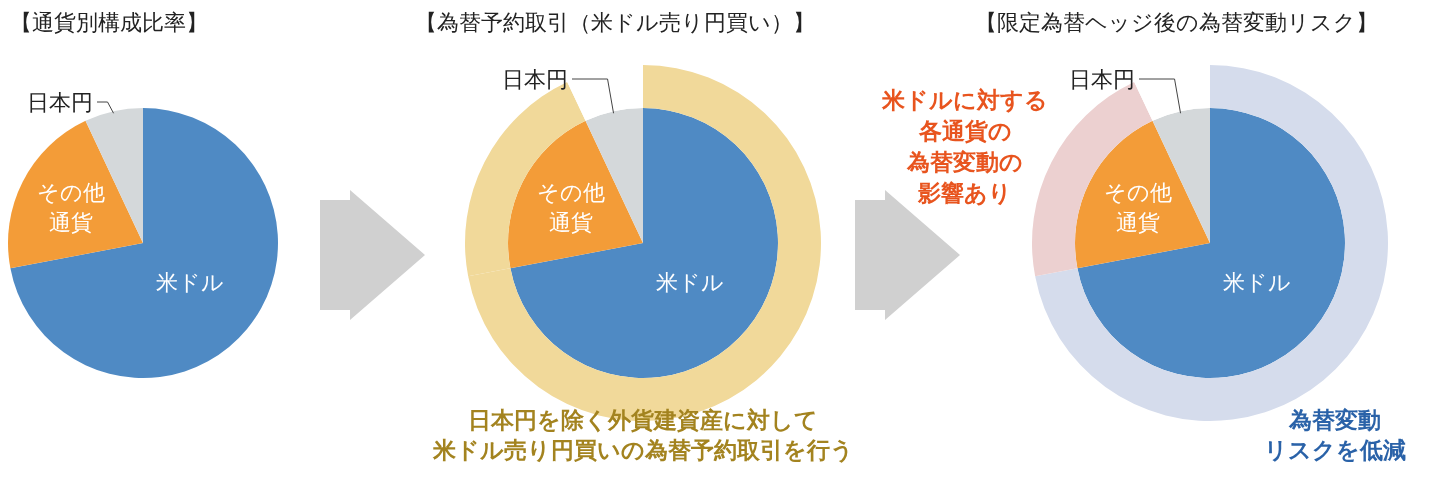 The width and height of the screenshot is (1446, 480). What do you see at coordinates (109, 22) in the screenshot?
I see `chart-title: 【通貨別構成比率】` at bounding box center [109, 22].